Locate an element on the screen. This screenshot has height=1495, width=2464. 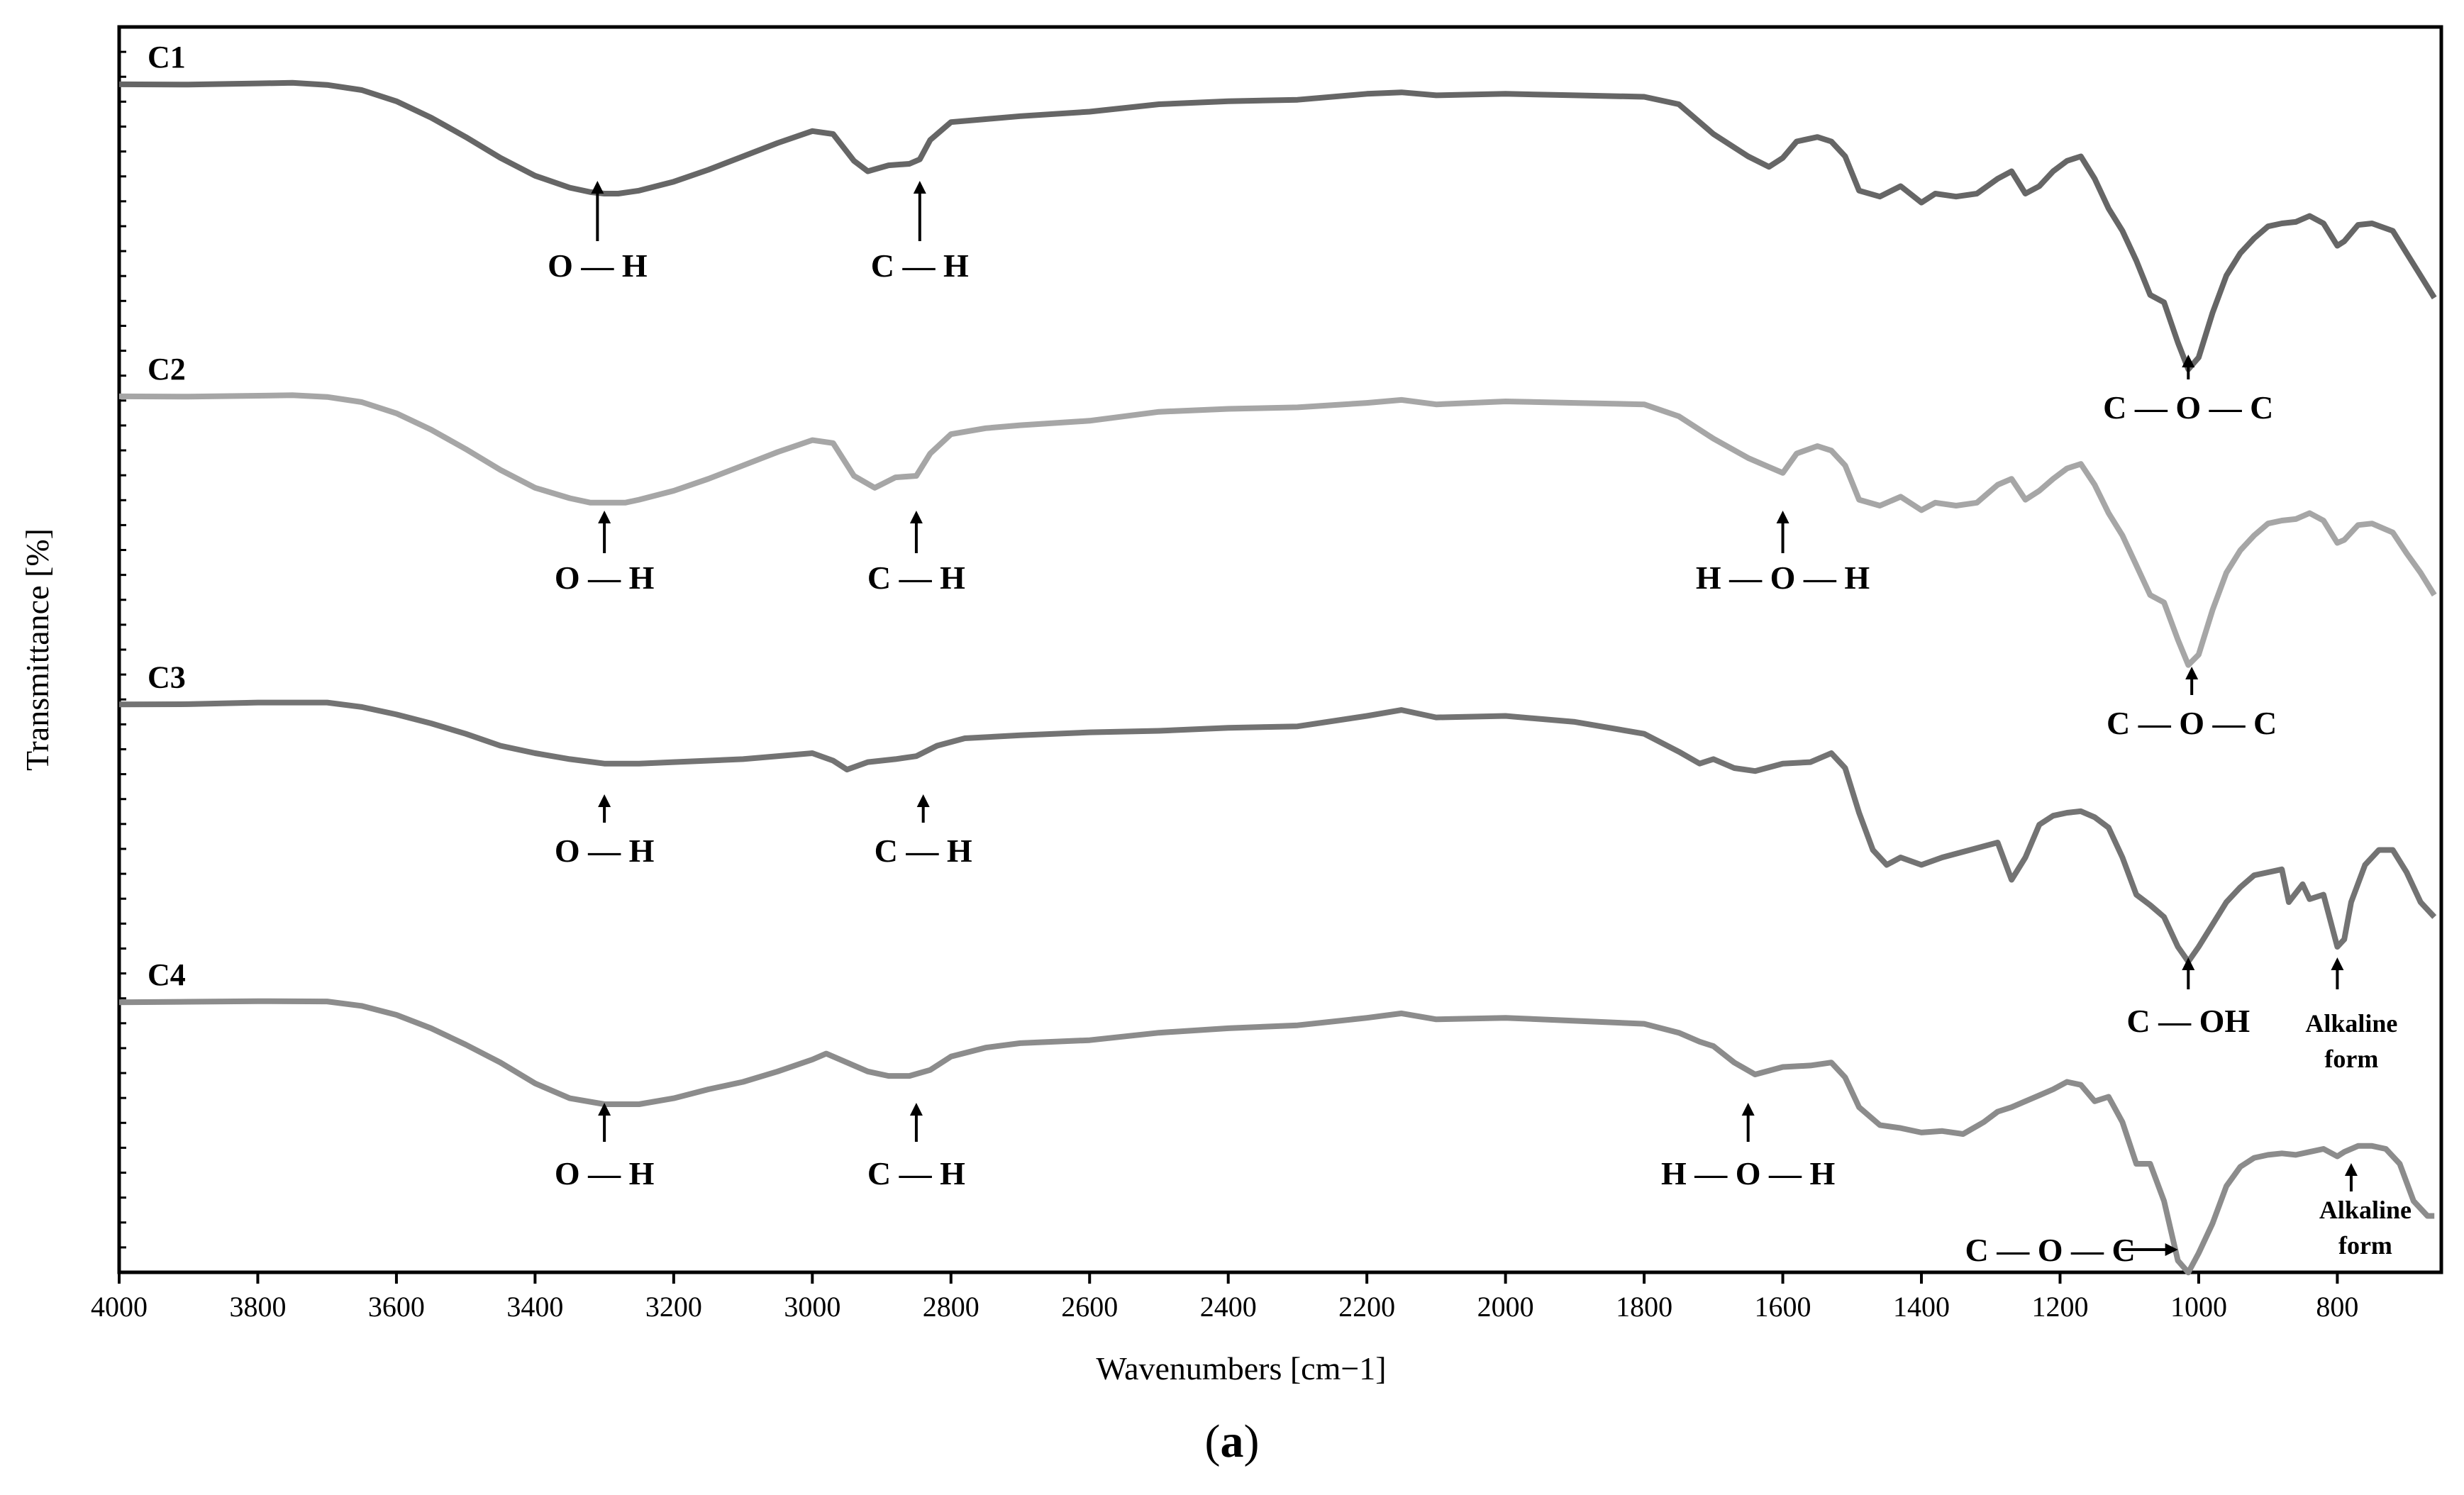
annotation-c4-15-label-line-0: Alkaline is located at coordinates (2365, 1210).